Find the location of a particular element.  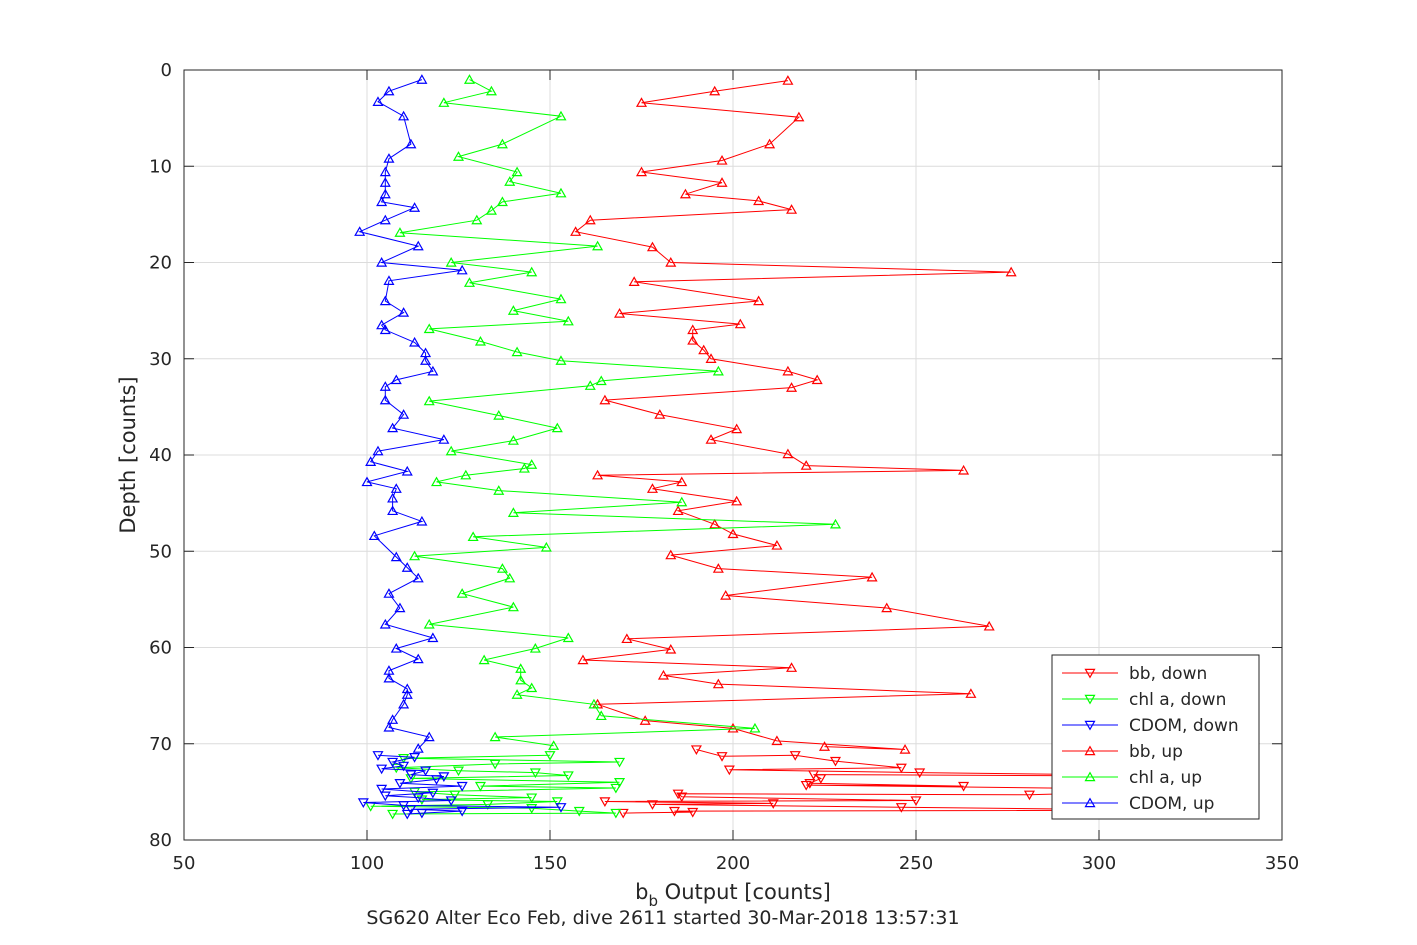

x-axis-label: bb Output [counts] is located at coordinates (733, 895).